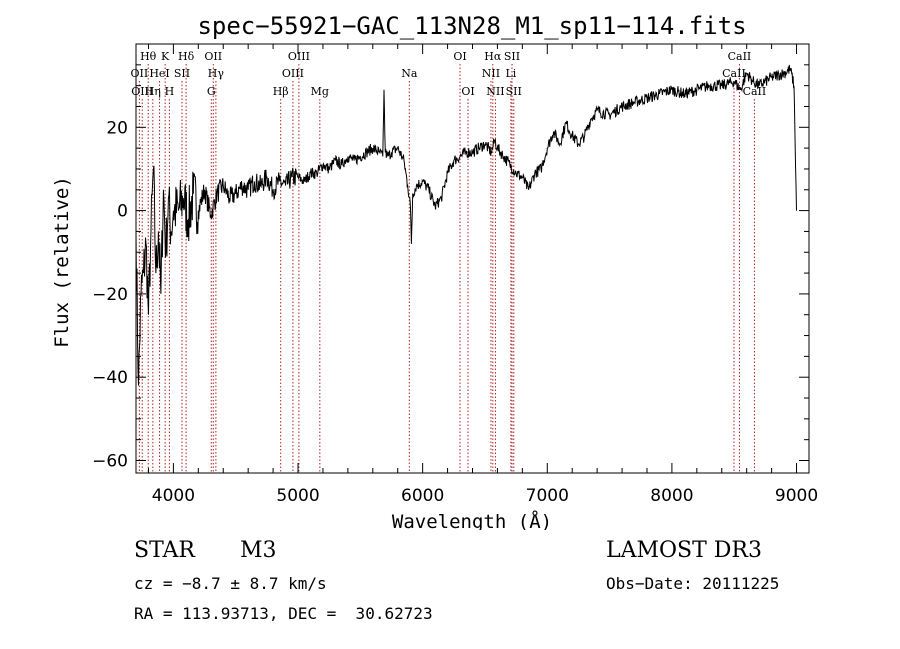 This screenshot has height=649, width=900. I want to click on x-tick-label-0: 4000, so click(173, 496).